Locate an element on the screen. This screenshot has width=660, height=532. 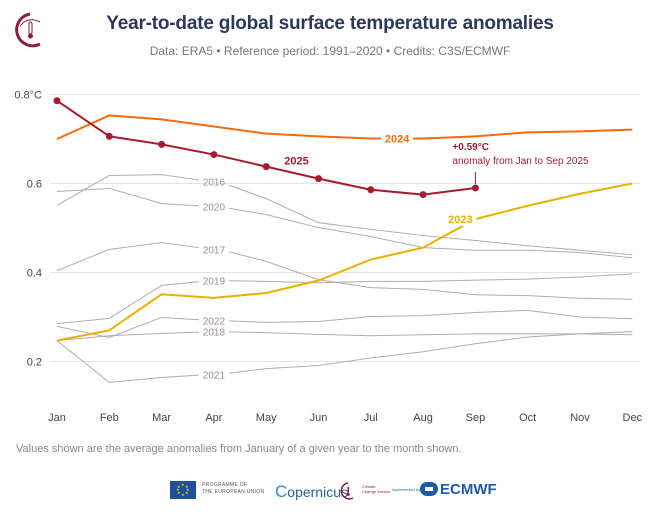
ecmwf-logo: ECMWF is located at coordinates (458, 489).